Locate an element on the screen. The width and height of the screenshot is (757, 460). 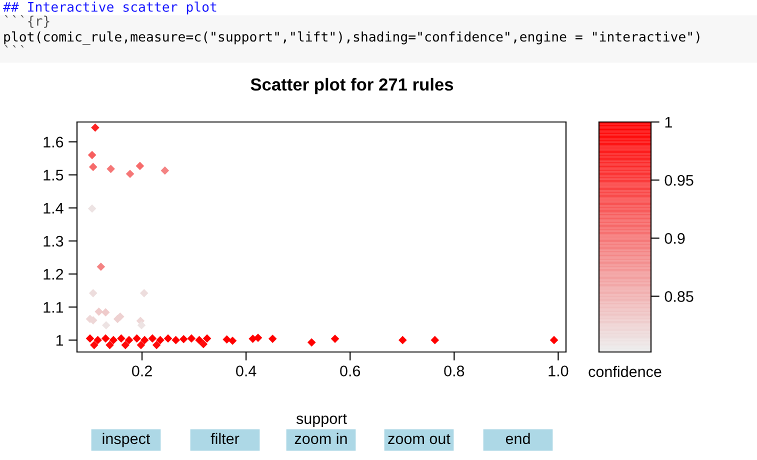
color-bar-label: 1 is located at coordinates (668, 122).